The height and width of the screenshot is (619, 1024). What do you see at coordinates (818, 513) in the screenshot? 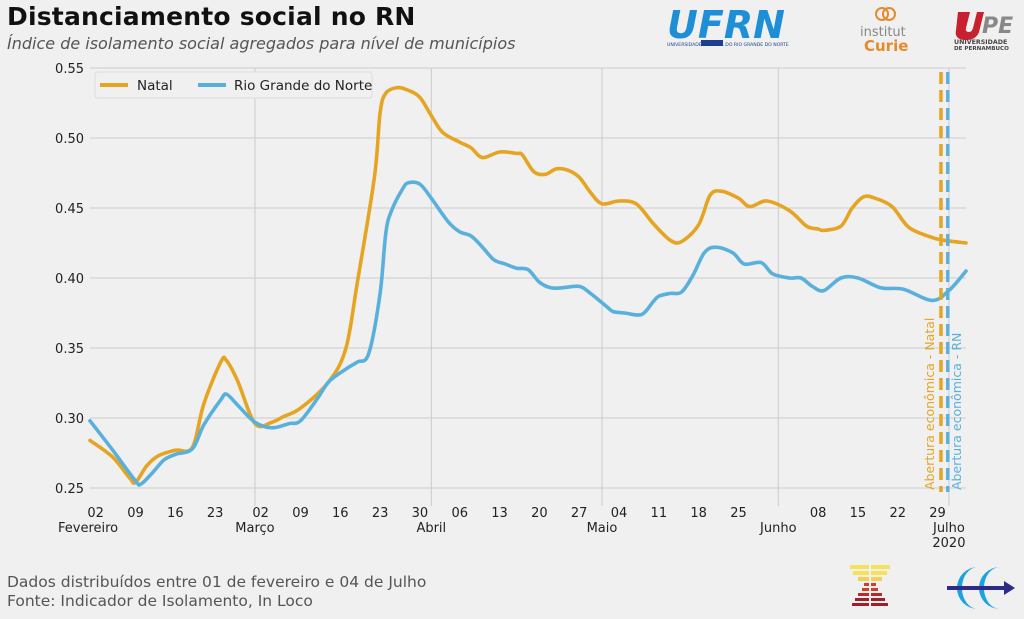
I see `x-tick-label: 08` at bounding box center [818, 513].